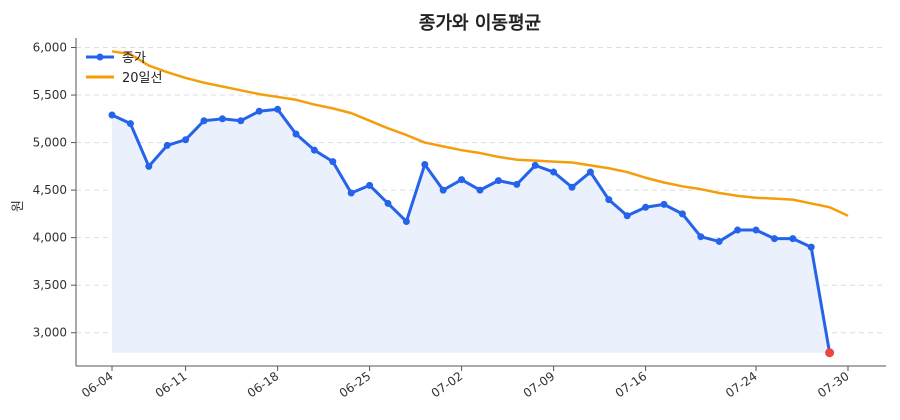  Describe the element at coordinates (50, 238) in the screenshot. I see `y-tick-label: 4,000` at that location.